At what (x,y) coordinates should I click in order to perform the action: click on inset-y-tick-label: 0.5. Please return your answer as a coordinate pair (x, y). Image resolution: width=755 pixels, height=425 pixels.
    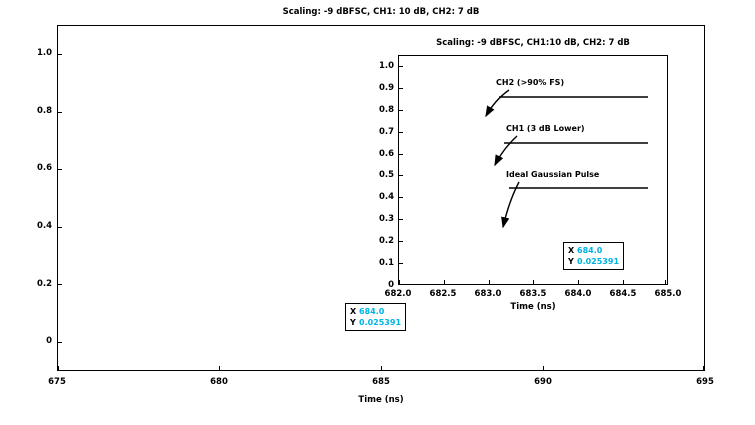
    Looking at the image, I should click on (386, 175).